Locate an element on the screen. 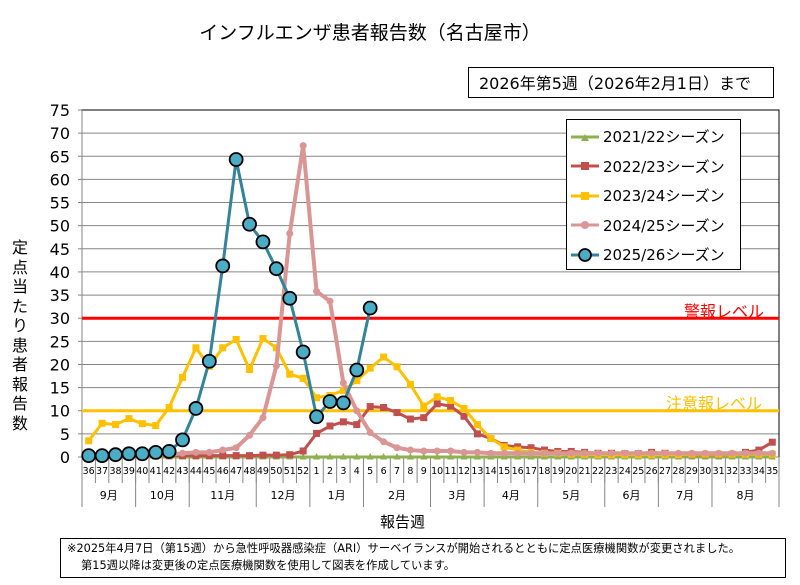 This screenshot has height=585, width=800. y-tick-label: 20 is located at coordinates (60, 364).